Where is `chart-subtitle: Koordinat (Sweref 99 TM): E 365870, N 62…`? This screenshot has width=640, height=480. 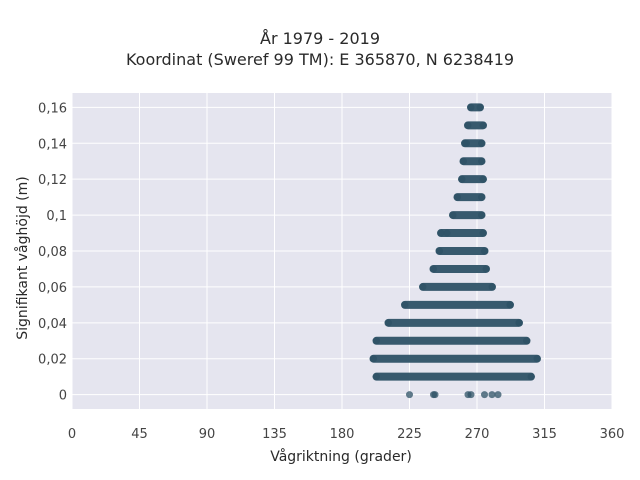
chart-subtitle: Koordinat (Sweref 99 TM): E 365870, N 62… is located at coordinates (320, 59).